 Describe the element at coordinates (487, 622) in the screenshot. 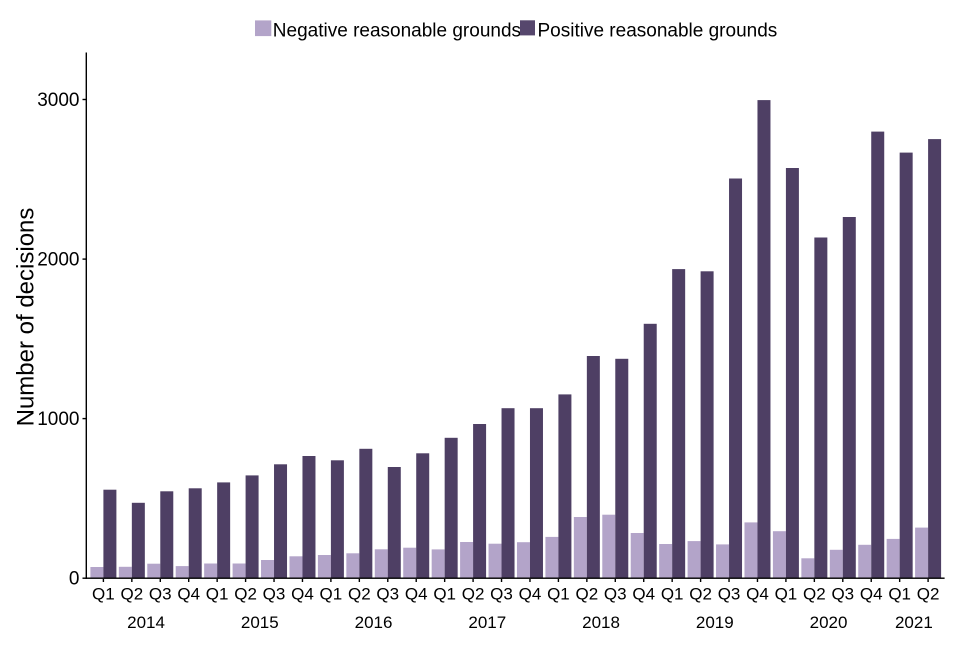

I see `svg-text: 2017` at that location.